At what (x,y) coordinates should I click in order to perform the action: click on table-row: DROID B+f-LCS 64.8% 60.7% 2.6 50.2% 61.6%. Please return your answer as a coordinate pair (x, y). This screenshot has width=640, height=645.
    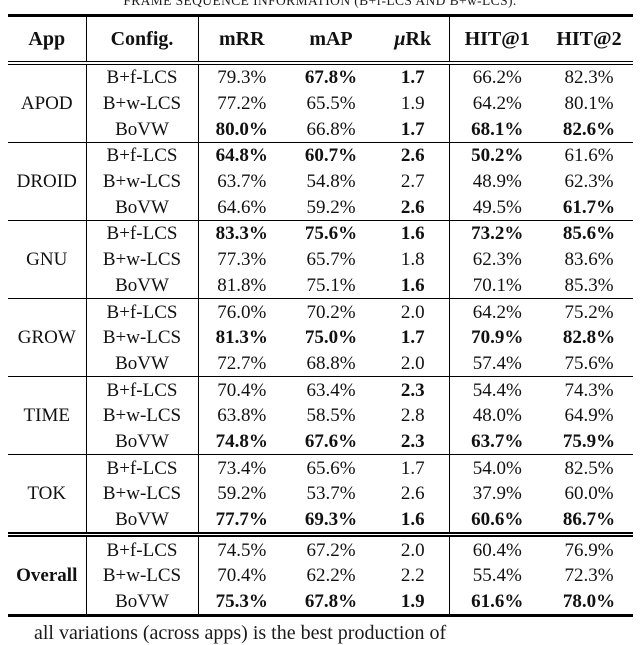
    Looking at the image, I should click on (320, 181).